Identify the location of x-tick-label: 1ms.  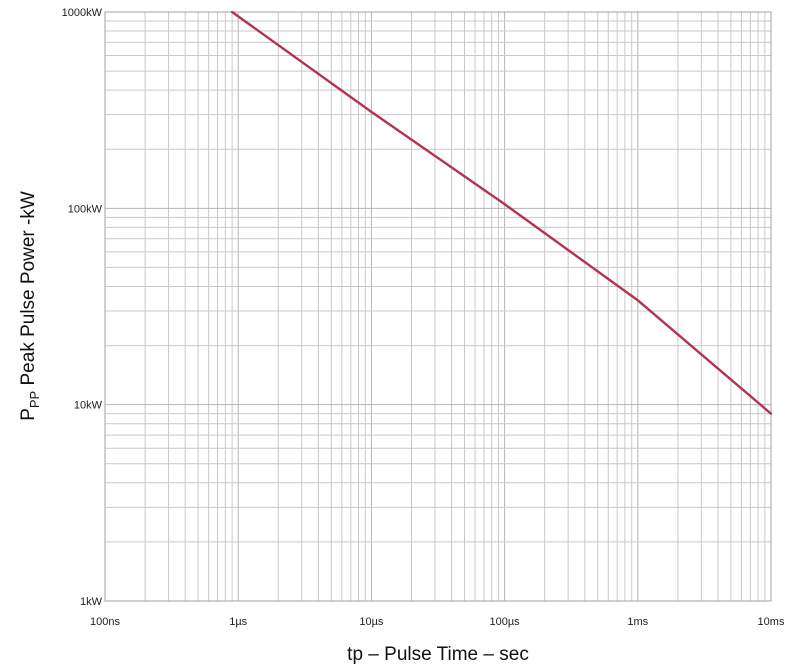
(637, 622).